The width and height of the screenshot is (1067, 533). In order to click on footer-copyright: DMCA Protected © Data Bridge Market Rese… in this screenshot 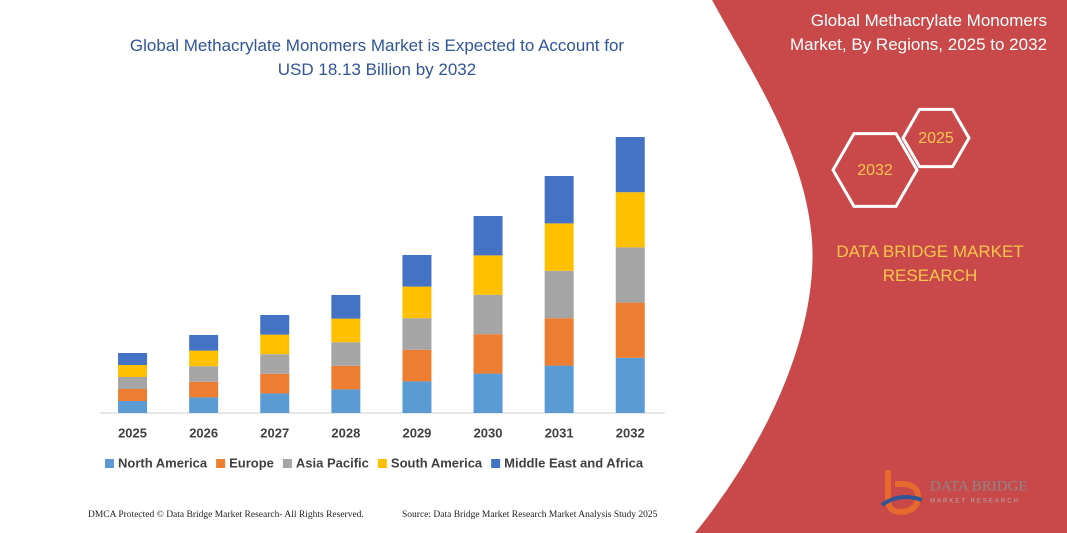, I will do `click(226, 514)`.